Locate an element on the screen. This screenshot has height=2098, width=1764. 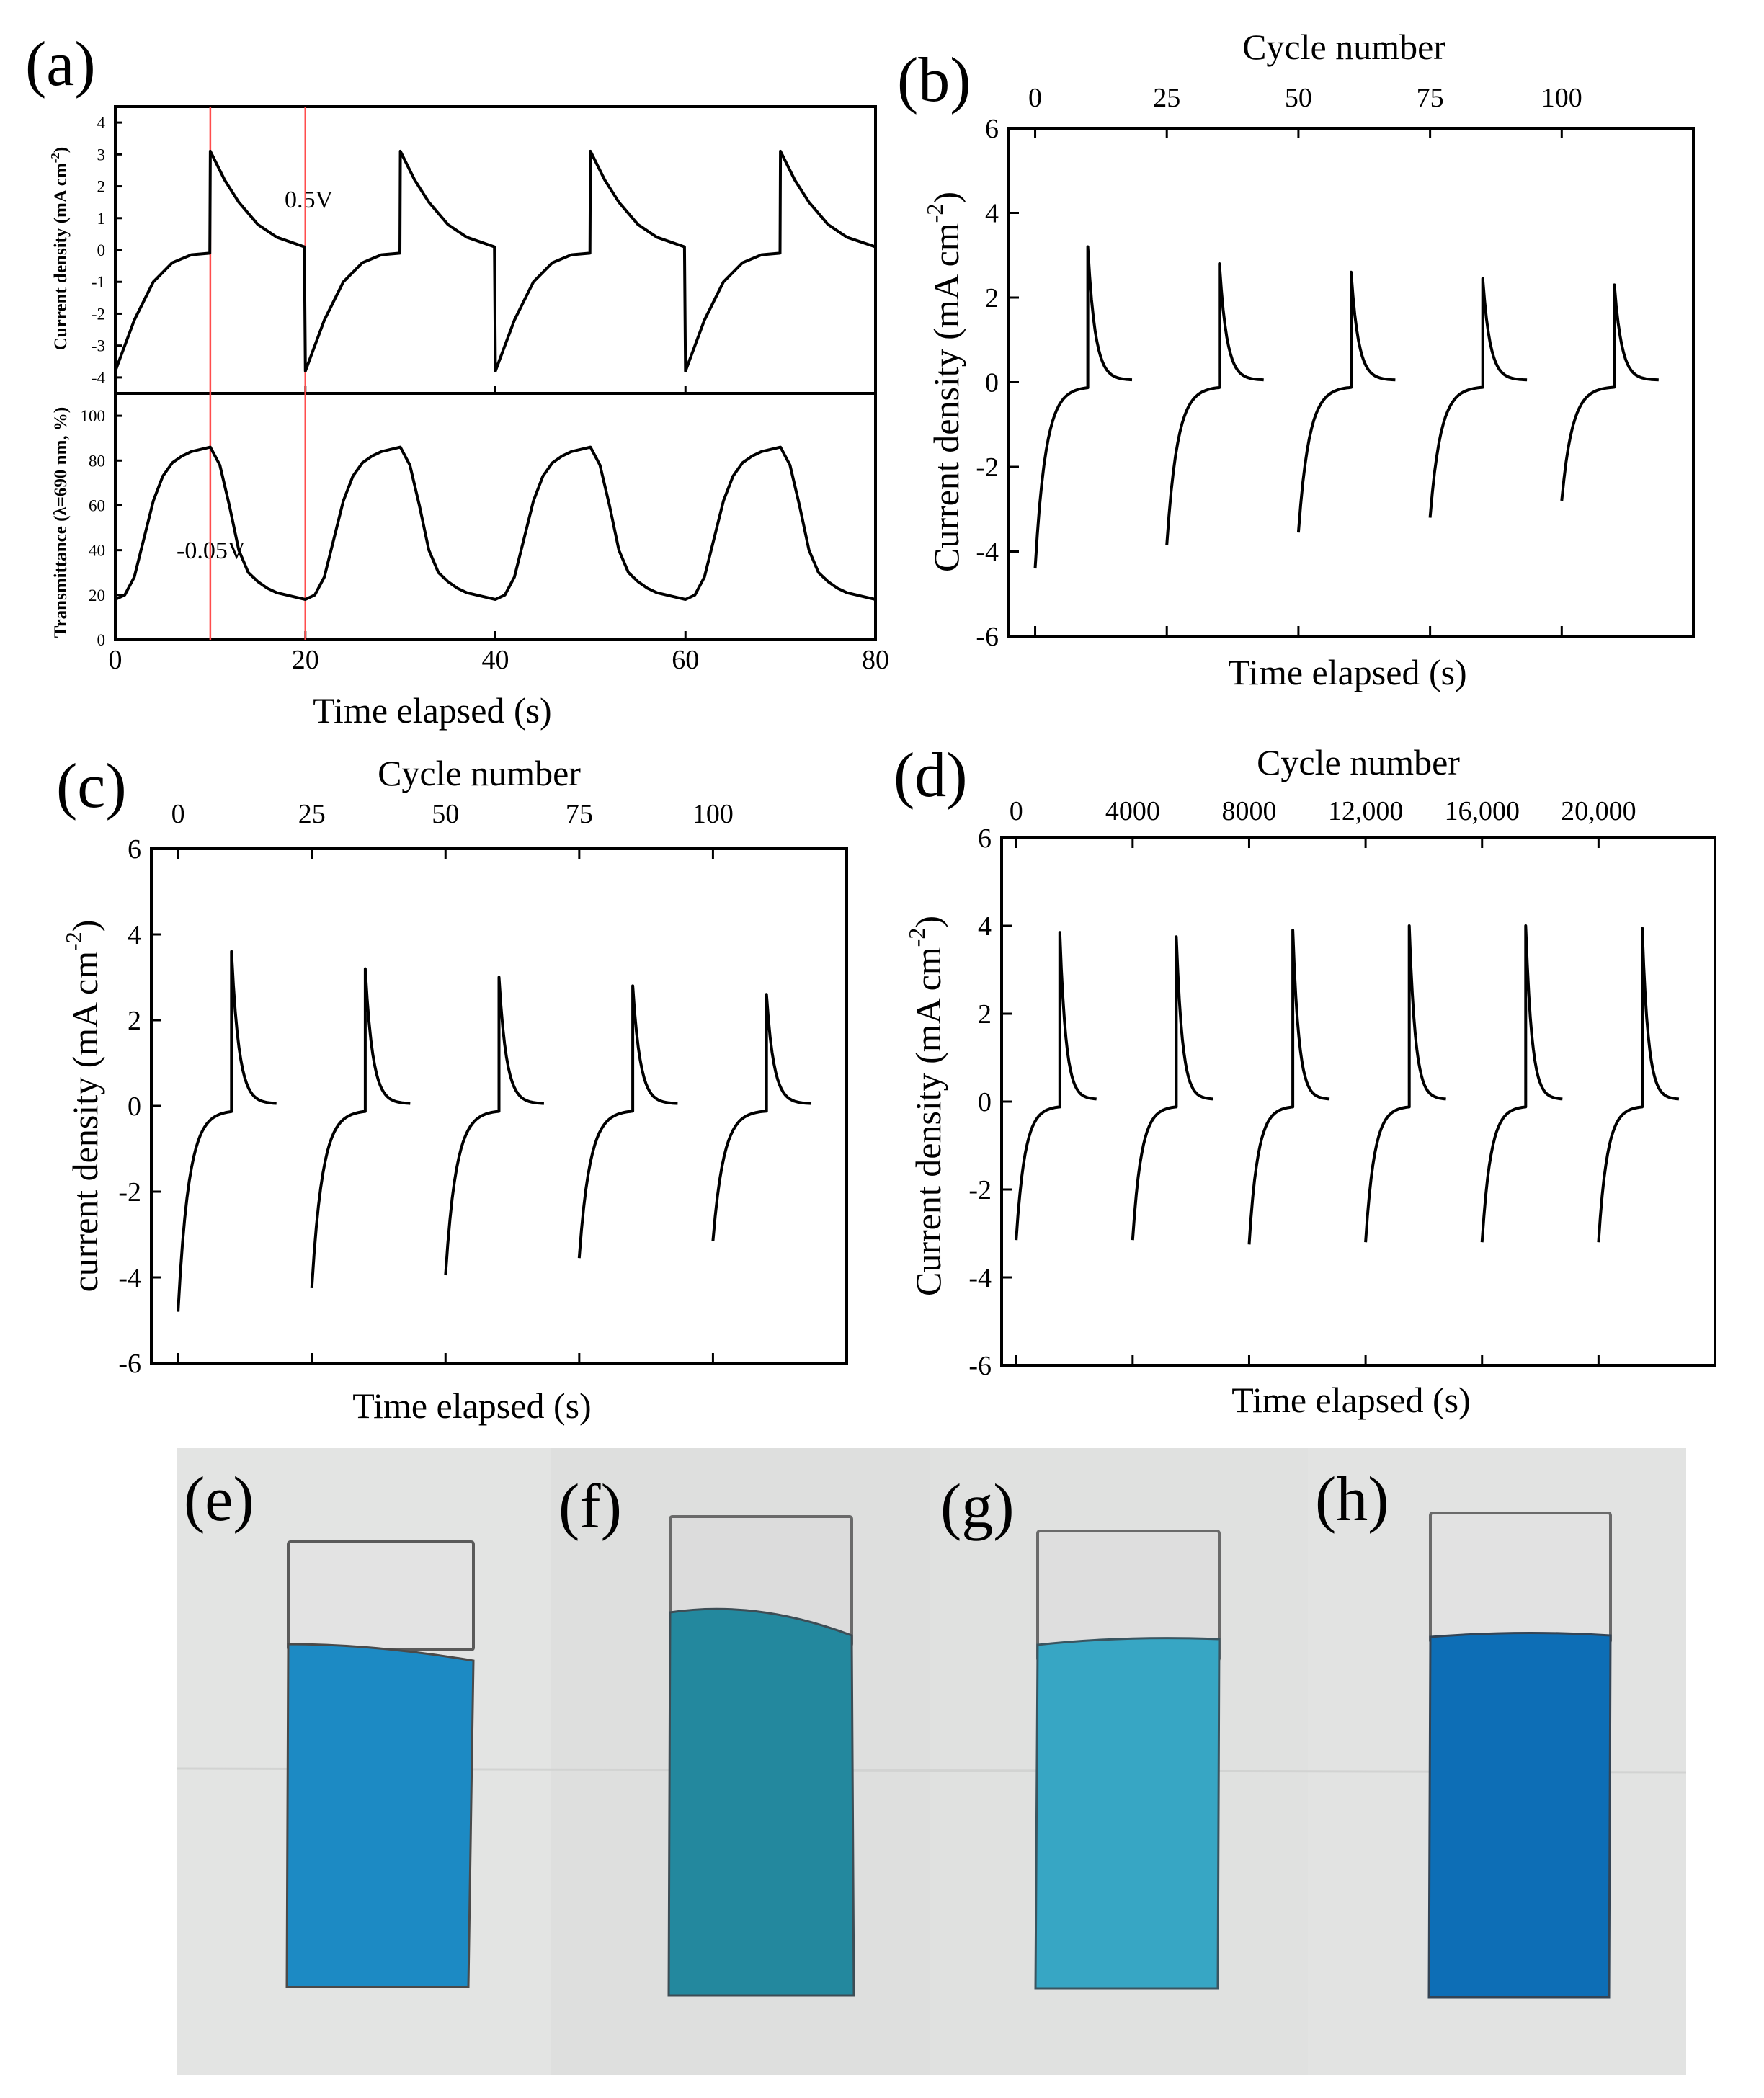
cuvette-g is located at coordinates (1127, 1760).